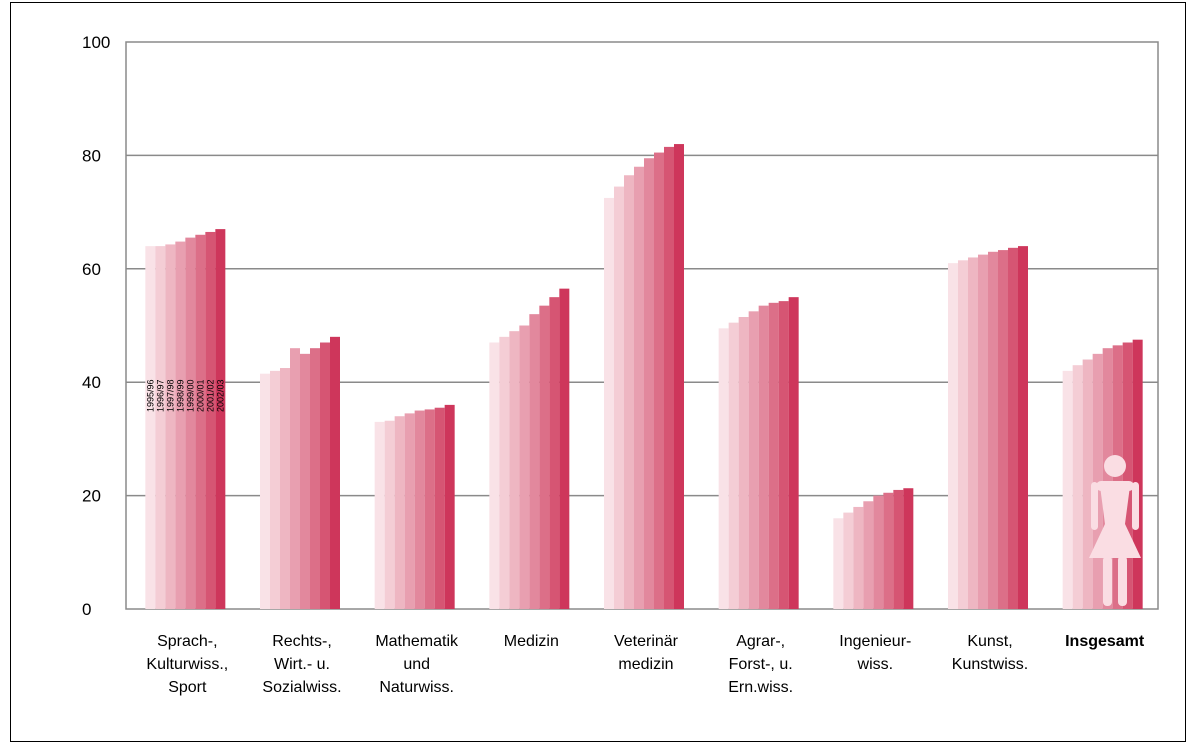 The height and width of the screenshot is (742, 1197). What do you see at coordinates (531, 641) in the screenshot?
I see `x-category-label: Medizin` at bounding box center [531, 641].